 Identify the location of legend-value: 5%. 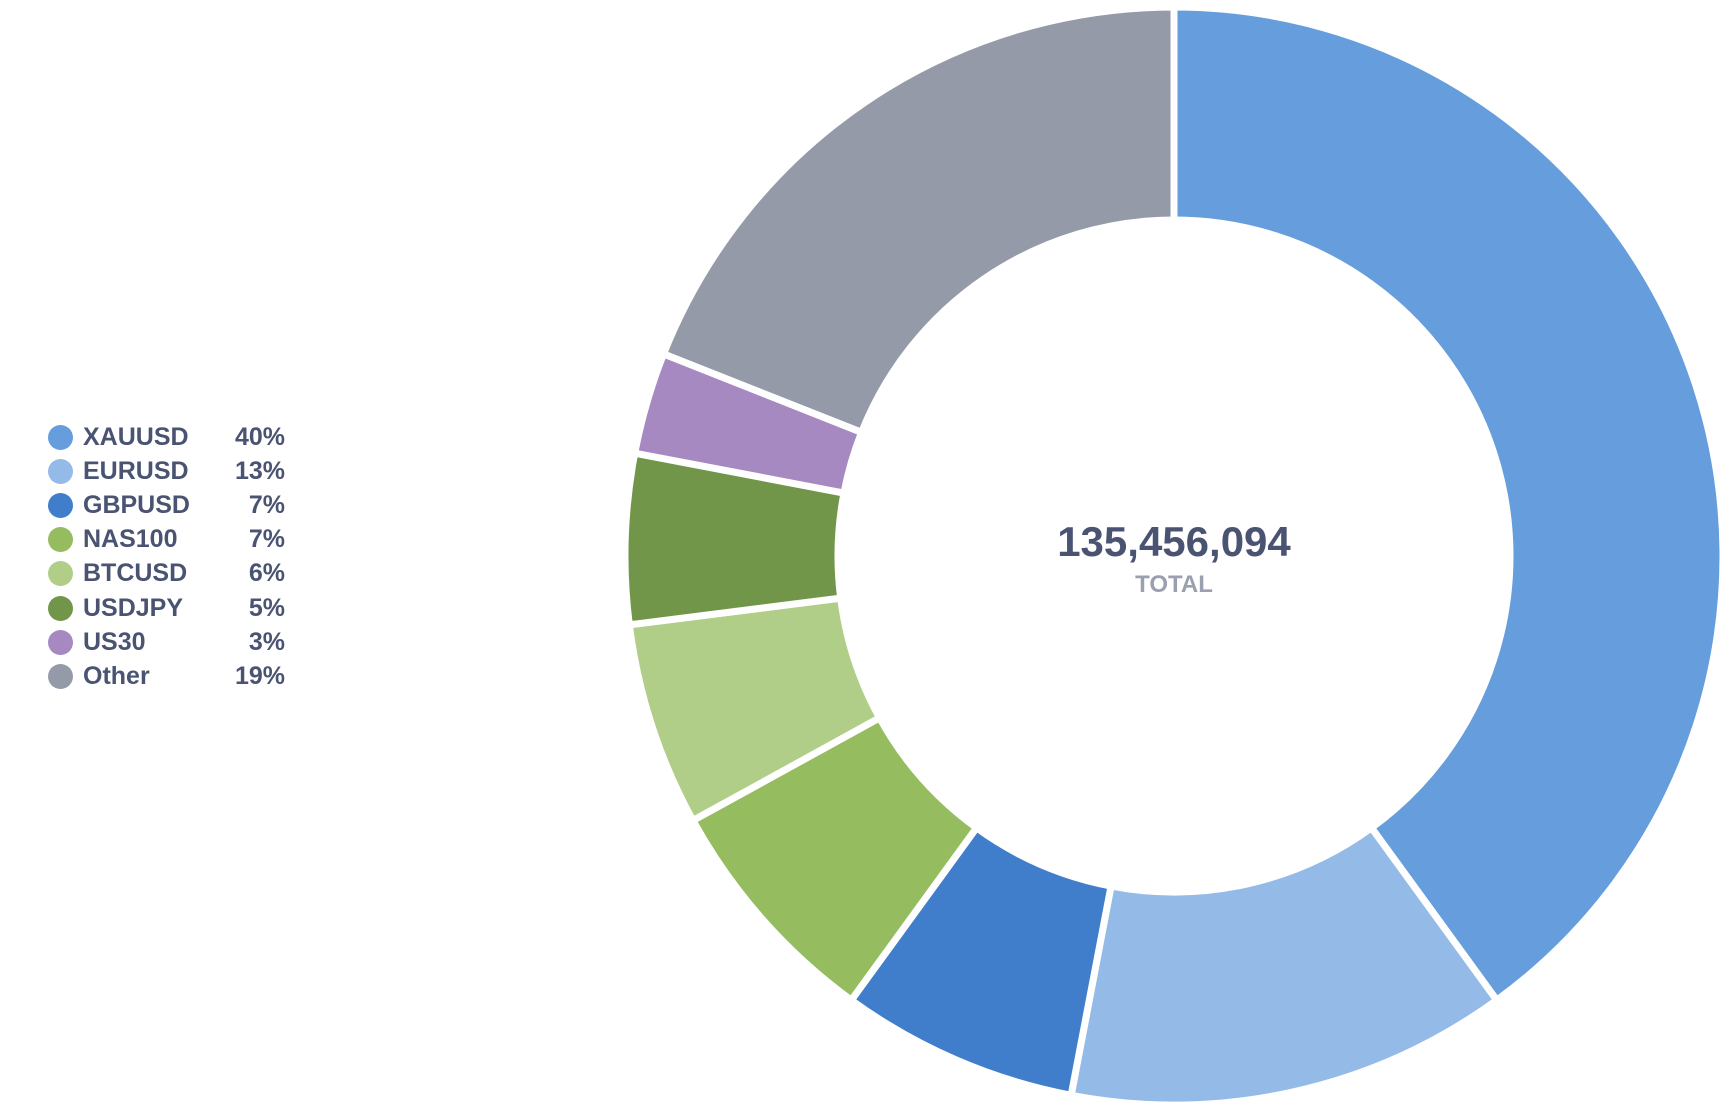
(266, 607).